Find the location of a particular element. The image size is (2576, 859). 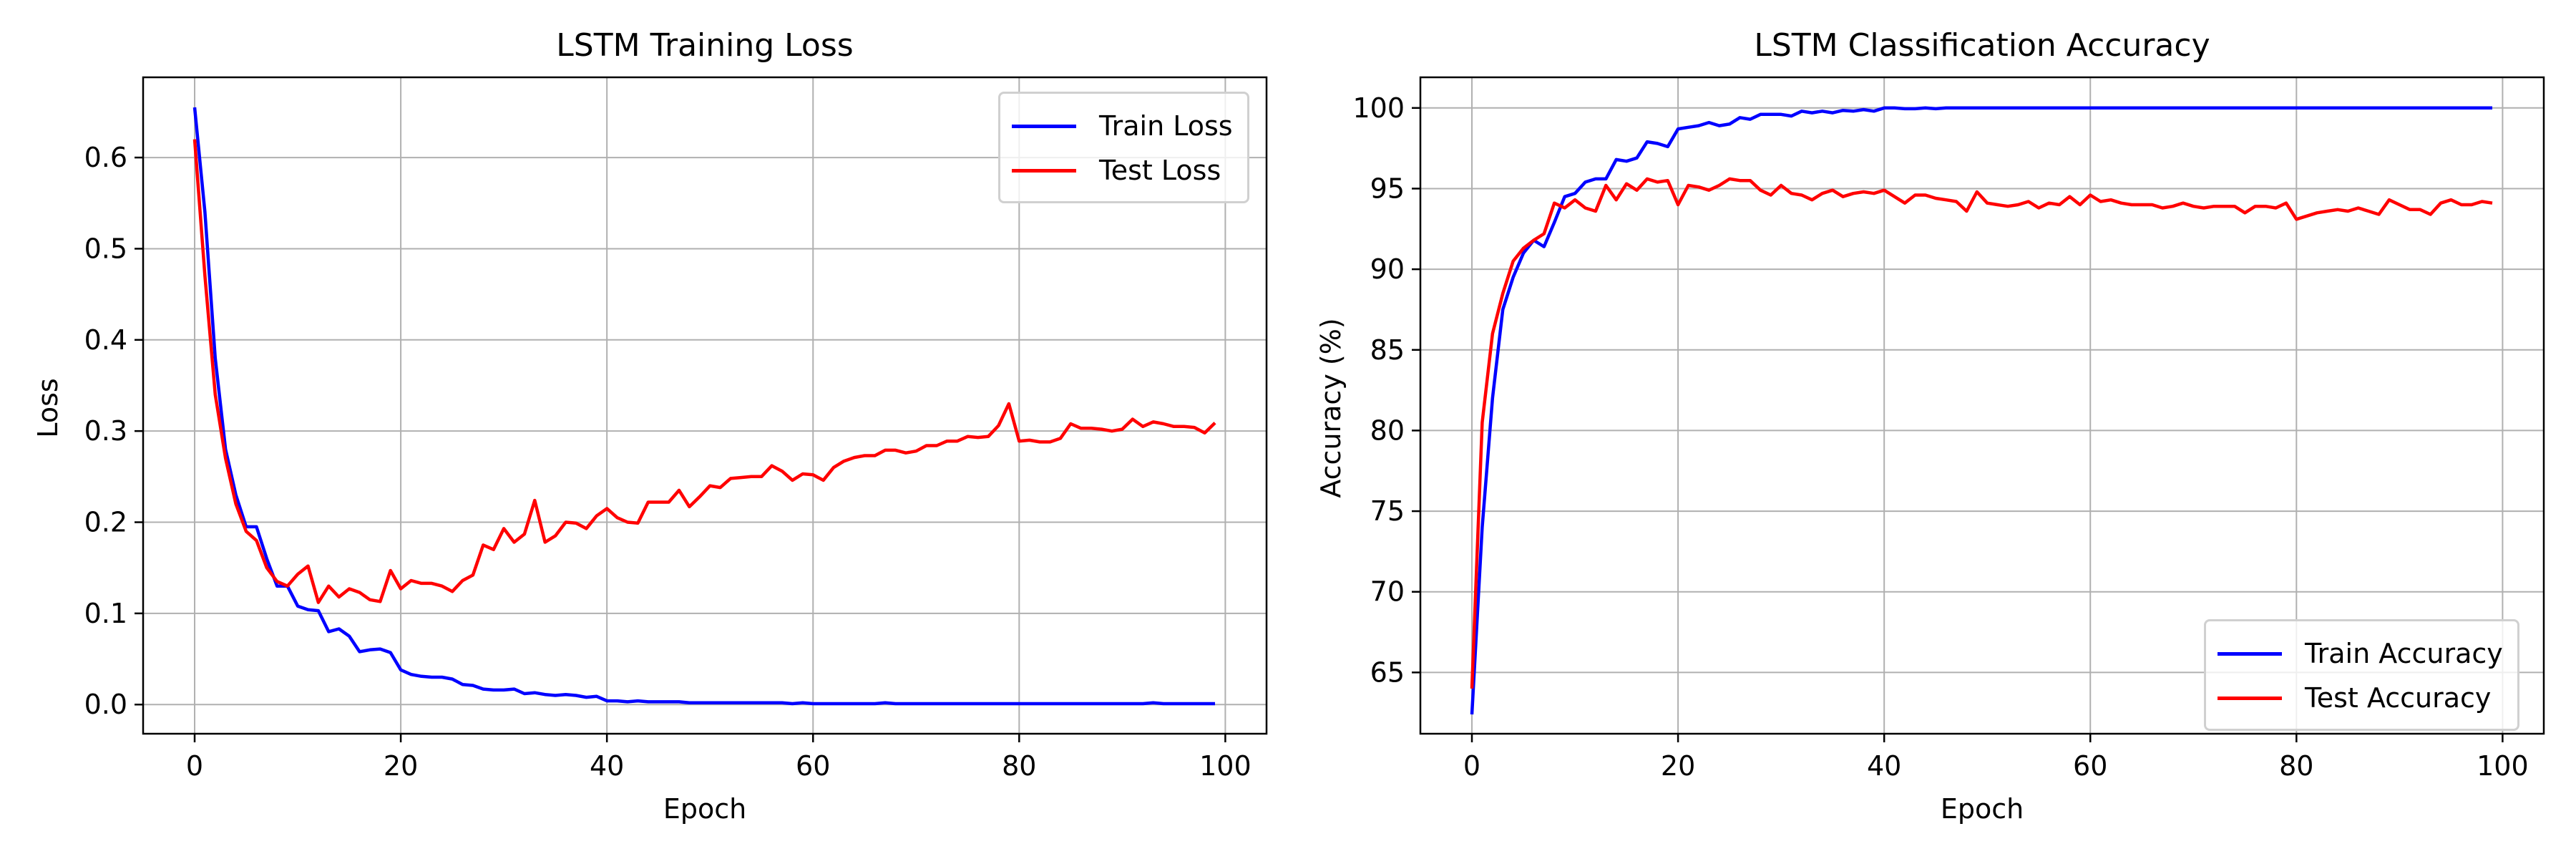

y-tick-label: 0.5 is located at coordinates (105, 248).